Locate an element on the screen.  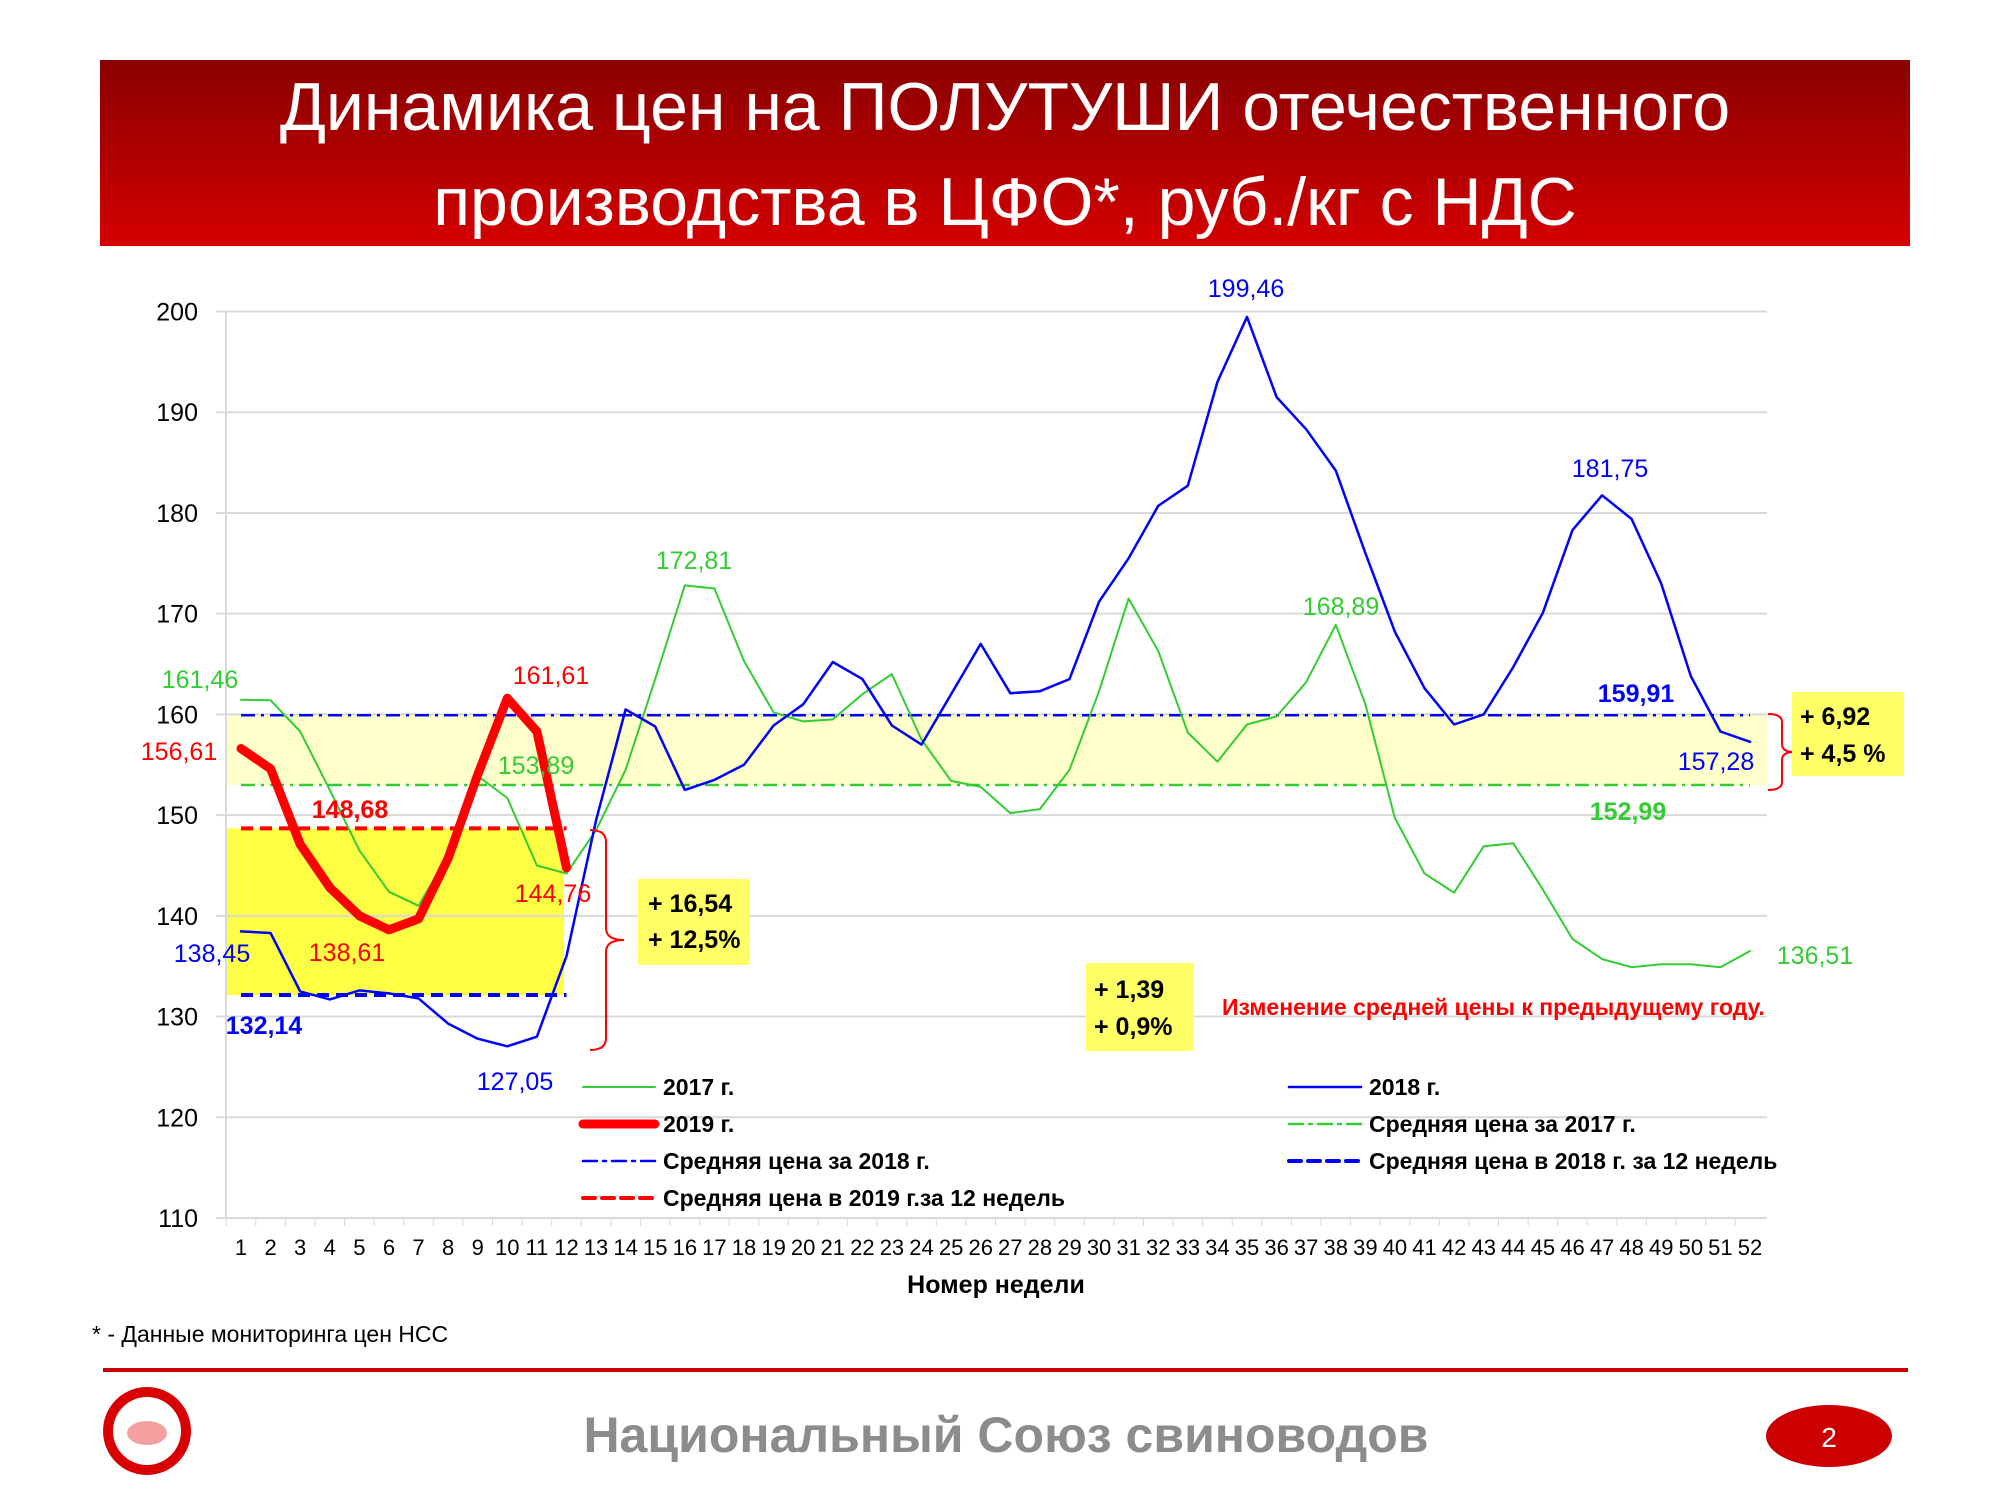
x-tick-label: 29 is located at coordinates (1069, 1247).